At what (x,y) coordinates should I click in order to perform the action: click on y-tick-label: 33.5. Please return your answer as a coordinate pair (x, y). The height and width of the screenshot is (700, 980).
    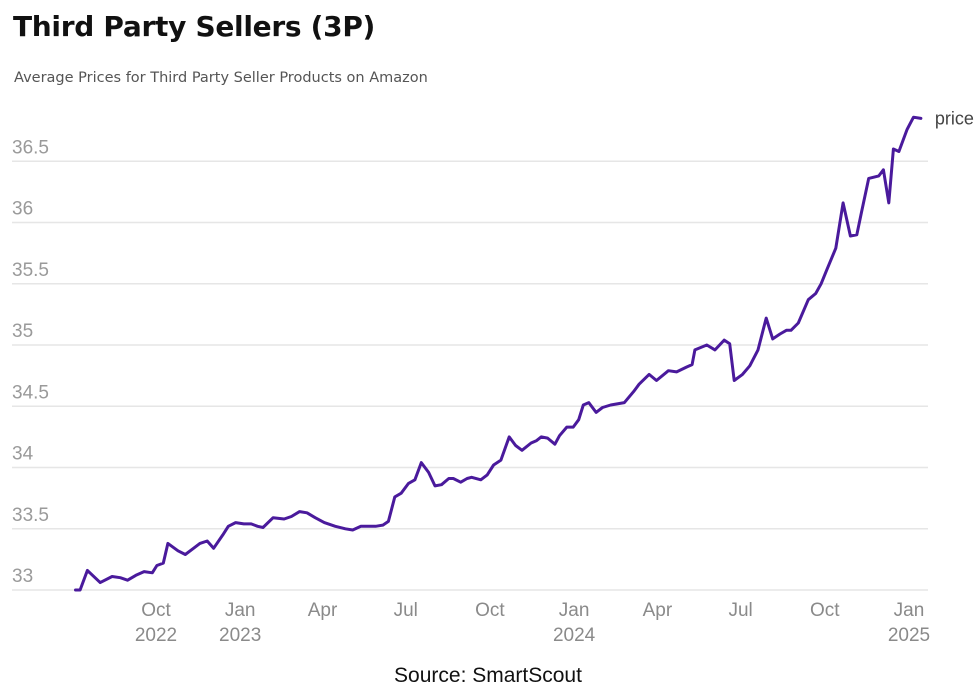
    Looking at the image, I should click on (30, 515).